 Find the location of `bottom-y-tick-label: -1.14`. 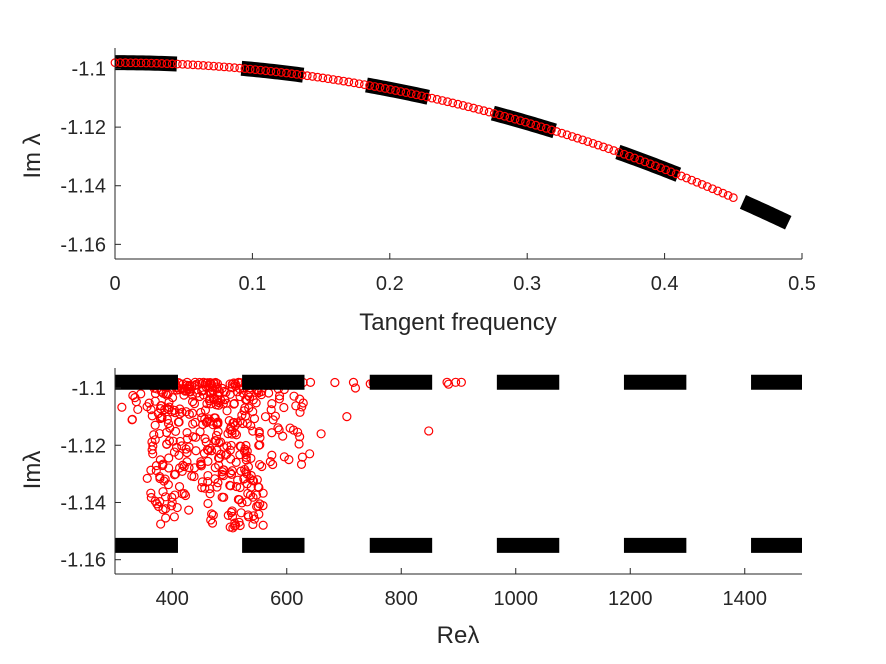

bottom-y-tick-label: -1.14 is located at coordinates (83, 503).